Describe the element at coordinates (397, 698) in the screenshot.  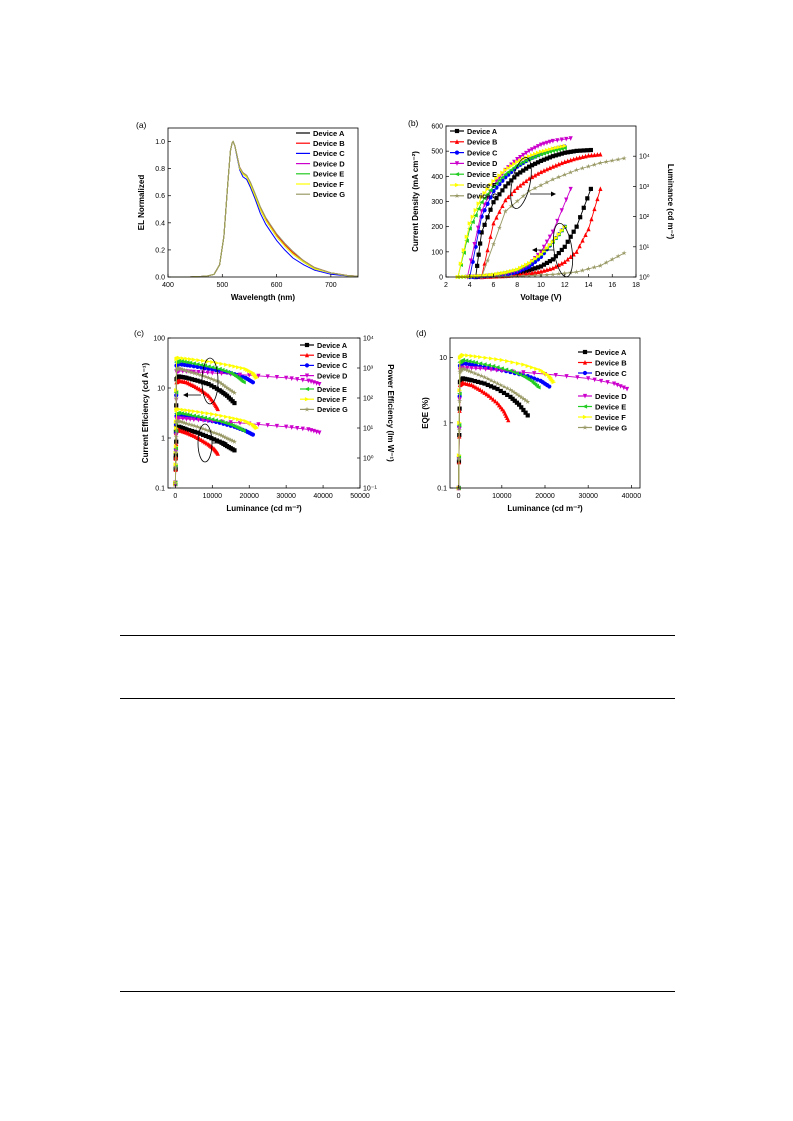
I see `table-rule-middle` at that location.